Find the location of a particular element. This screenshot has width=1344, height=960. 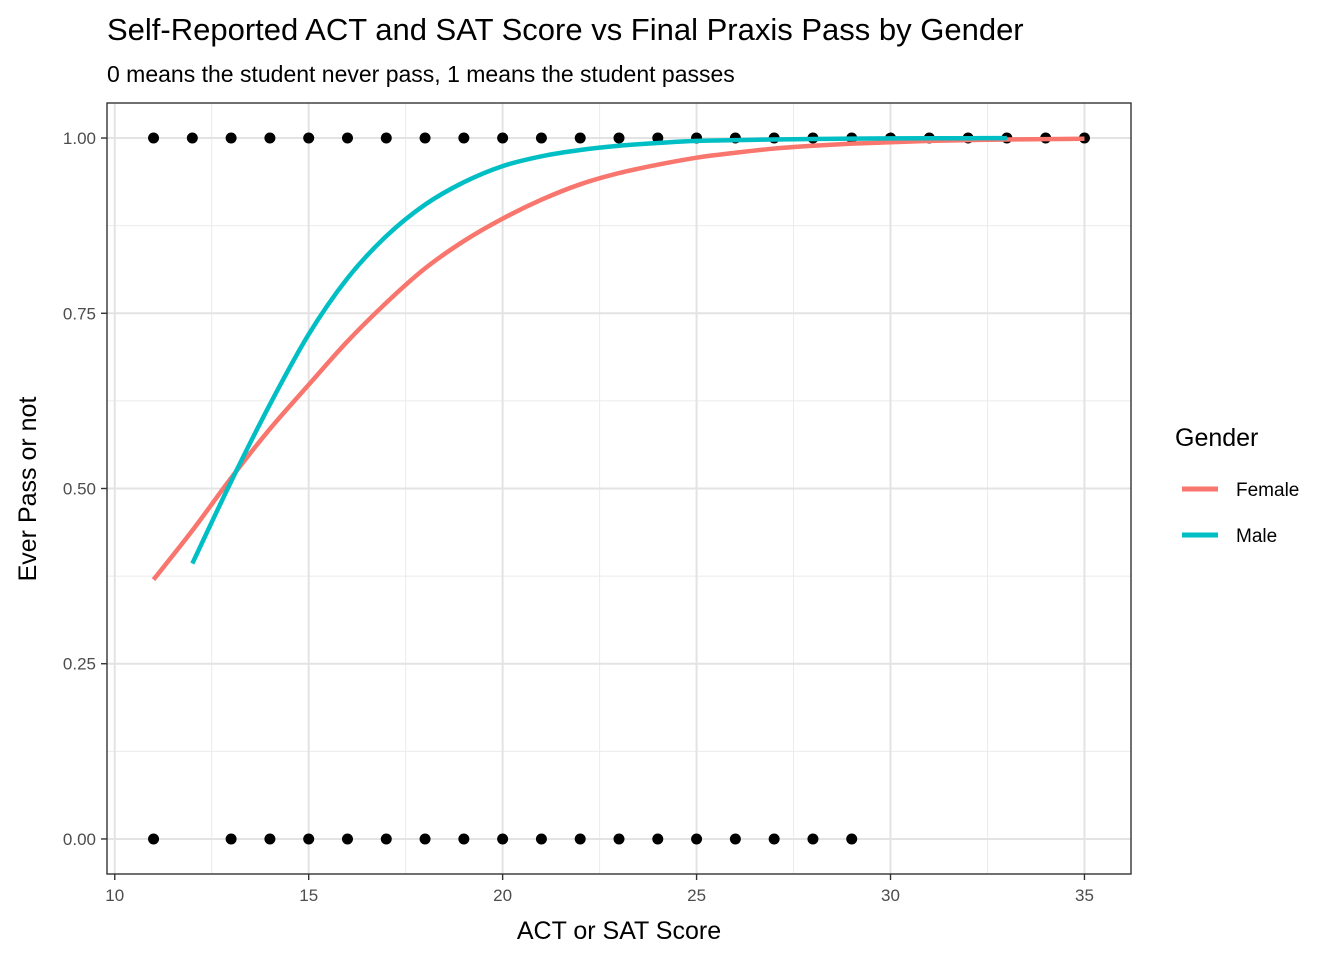

legend: Gender Female Male is located at coordinates (1237, 485).